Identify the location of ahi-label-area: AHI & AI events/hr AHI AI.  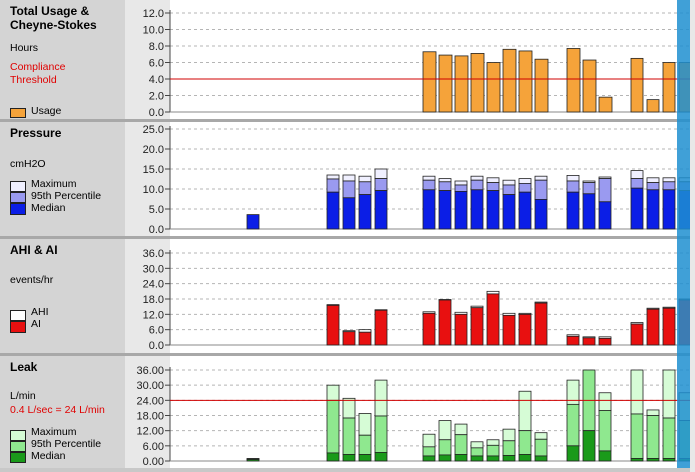
(62, 296).